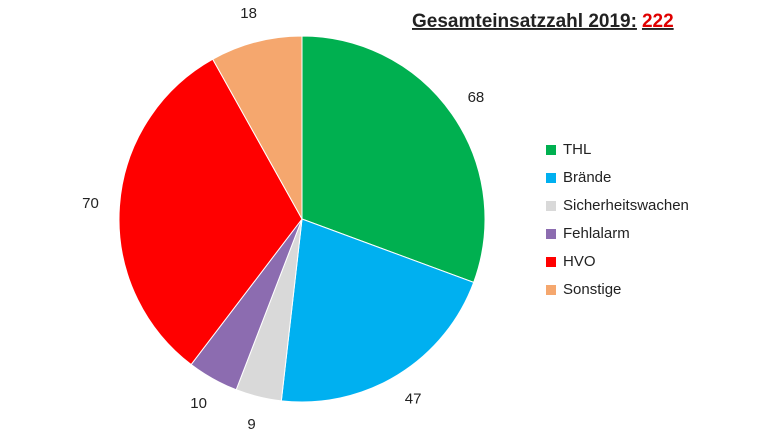  I want to click on title-text: Gesamteinsatzzahl 2019:, so click(524, 21).